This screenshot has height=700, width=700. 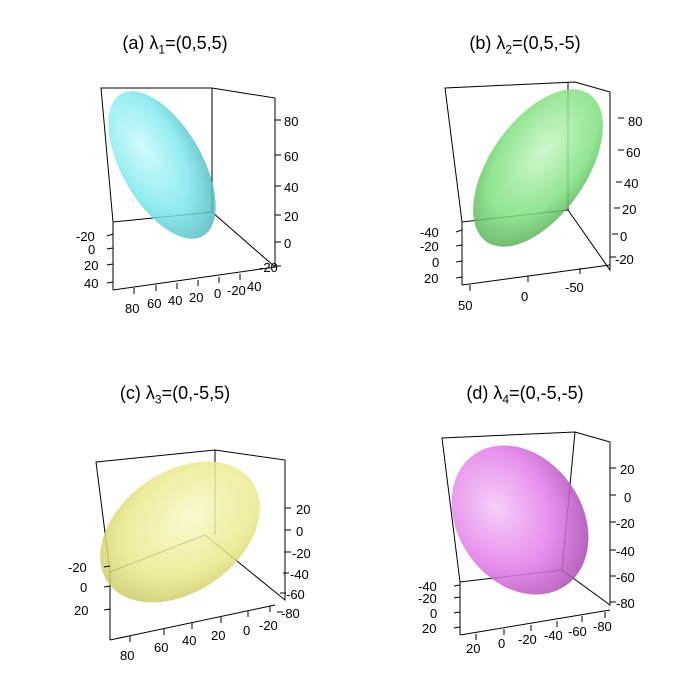 I want to click on z-tick-c-5: -80, so click(x=290, y=613).